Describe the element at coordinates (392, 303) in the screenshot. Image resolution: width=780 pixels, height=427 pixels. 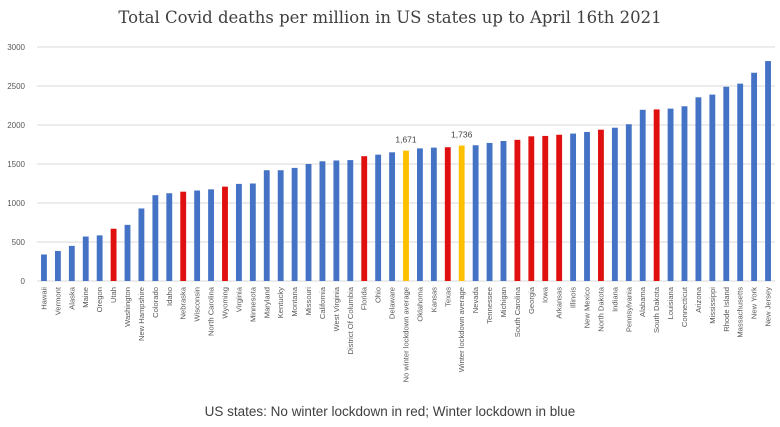
I see `x-tick-label: Delaware` at that location.